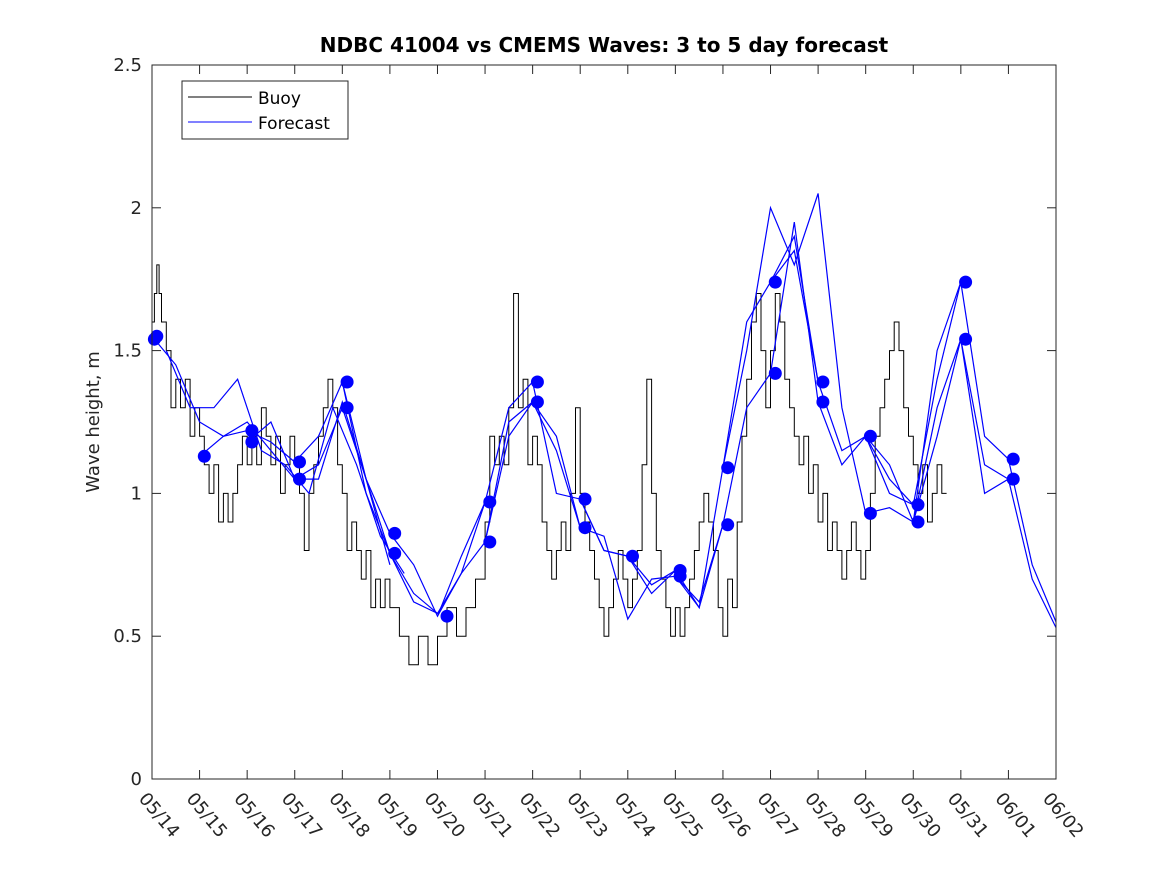 This screenshot has height=875, width=1167. Describe the element at coordinates (136, 208) in the screenshot. I see `y-tick-label: 2` at that location.